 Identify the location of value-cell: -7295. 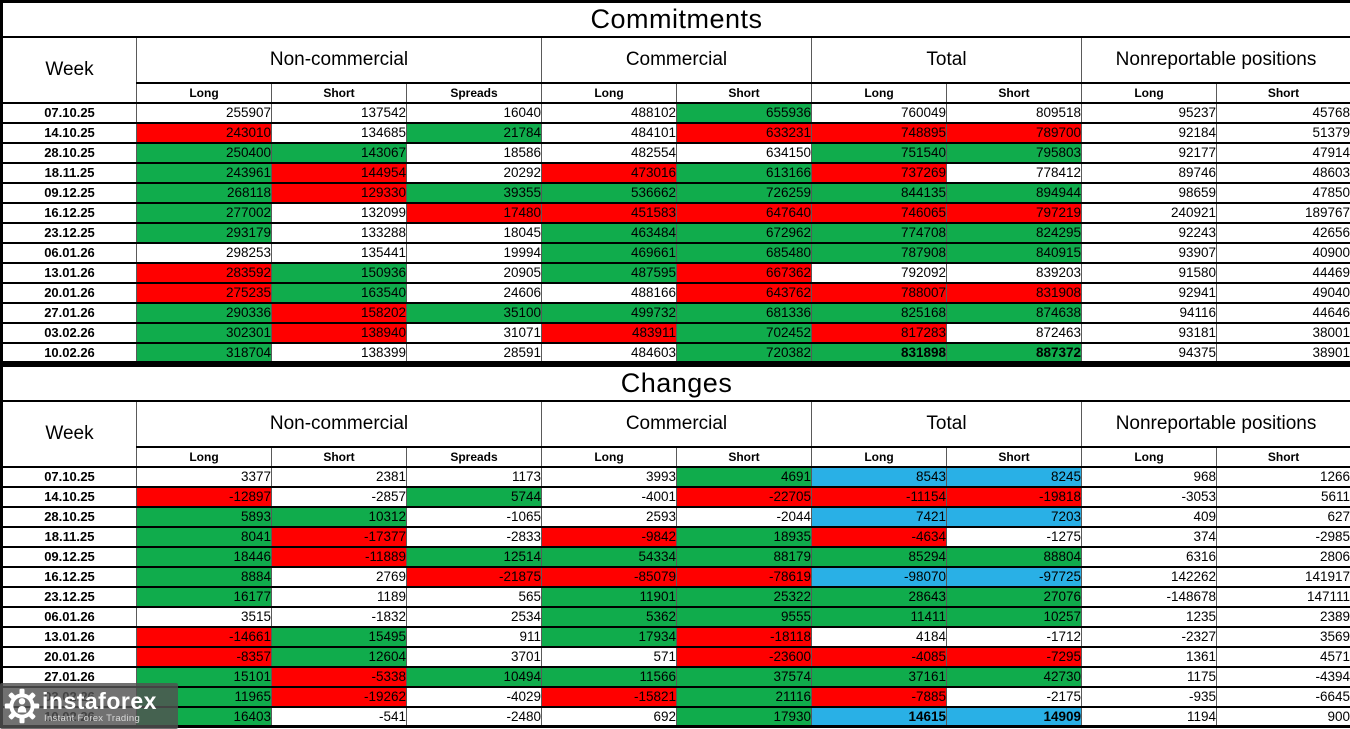
(1014, 656).